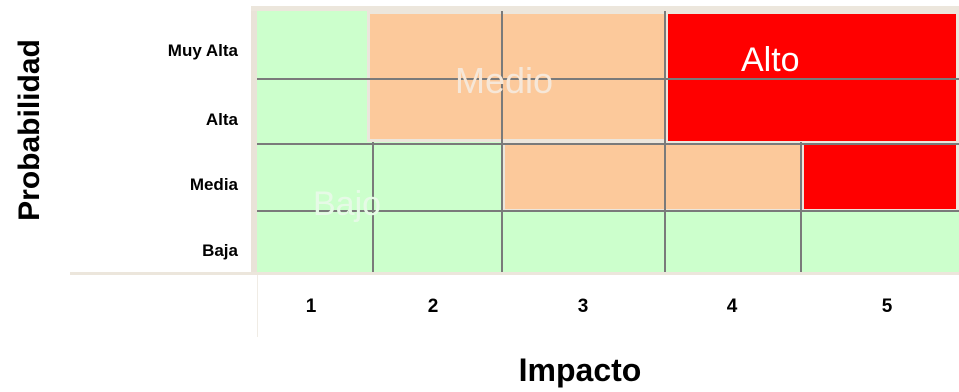 This screenshot has height=392, width=959. I want to click on zone-medio-upper, so click(517, 76).